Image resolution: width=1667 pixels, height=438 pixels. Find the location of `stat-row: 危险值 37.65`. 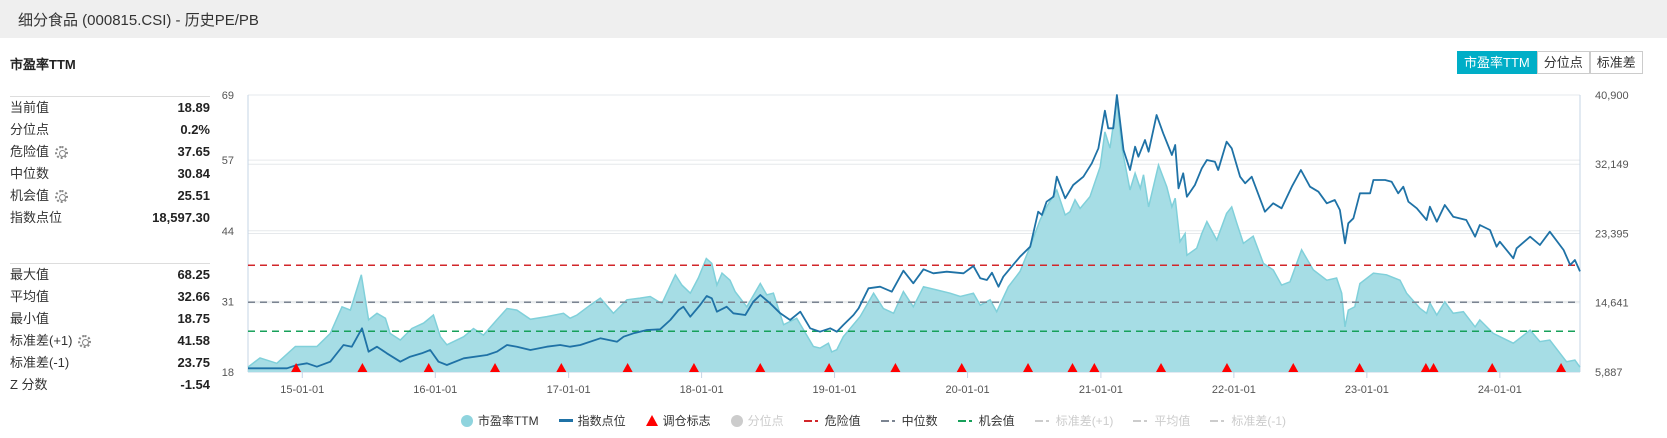

stat-row: 危险值 37.65 is located at coordinates (110, 152).